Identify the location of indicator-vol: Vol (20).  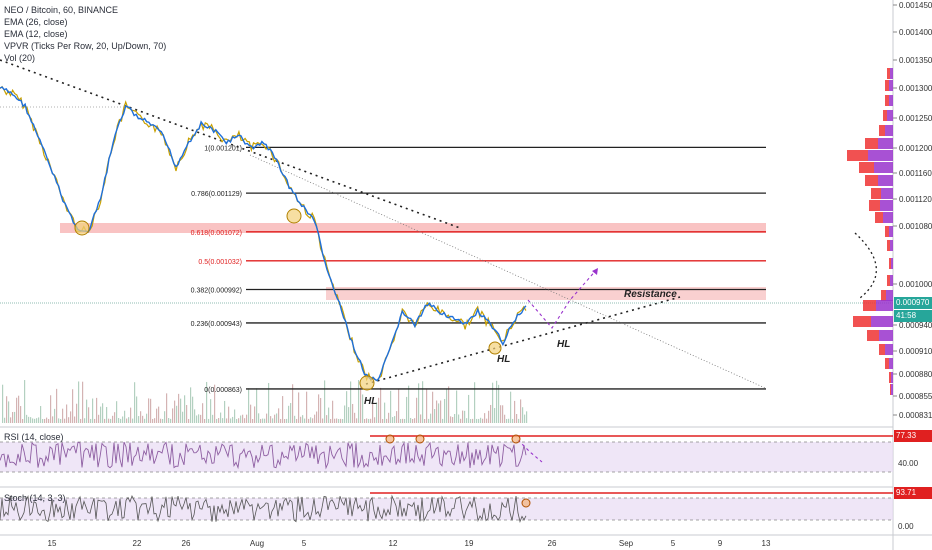
(20, 58).